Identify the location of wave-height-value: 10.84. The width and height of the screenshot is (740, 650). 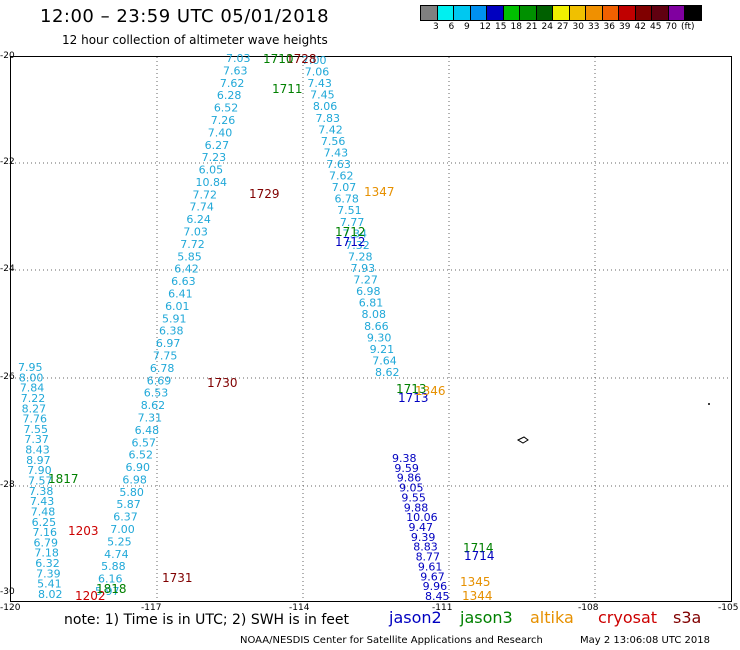
(212, 182).